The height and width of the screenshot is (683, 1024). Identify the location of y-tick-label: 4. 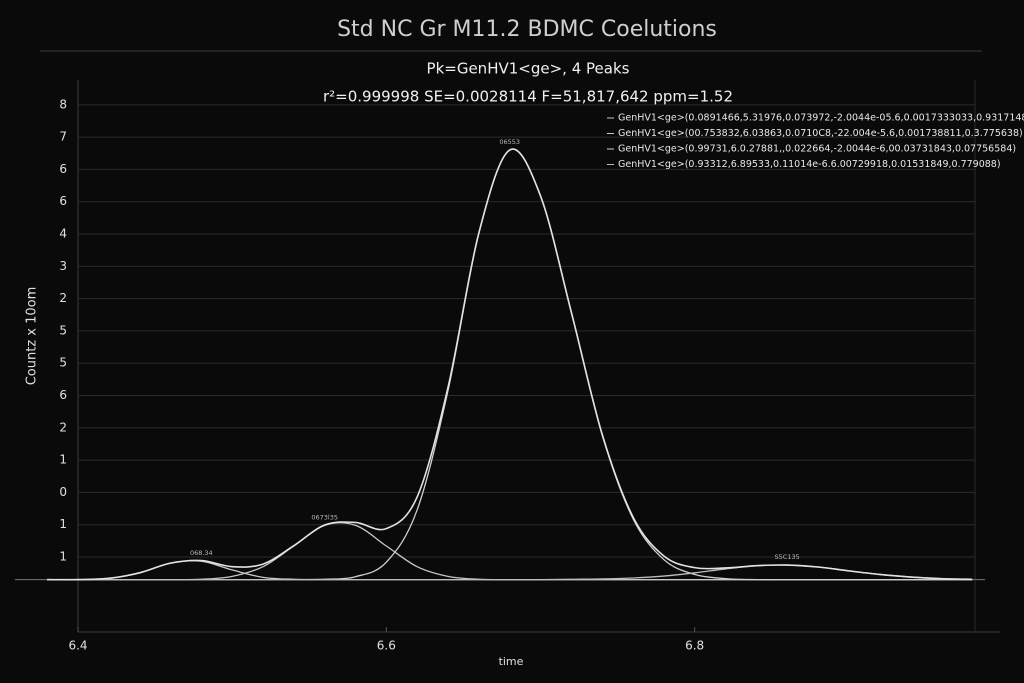
(63, 234).